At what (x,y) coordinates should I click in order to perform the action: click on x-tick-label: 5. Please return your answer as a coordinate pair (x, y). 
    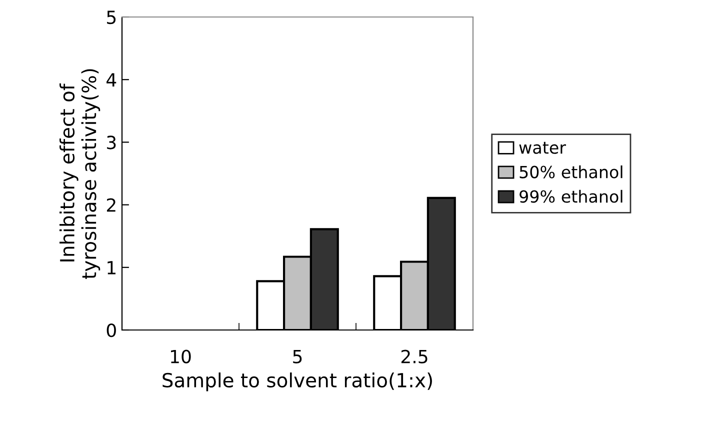
    Looking at the image, I should click on (297, 357).